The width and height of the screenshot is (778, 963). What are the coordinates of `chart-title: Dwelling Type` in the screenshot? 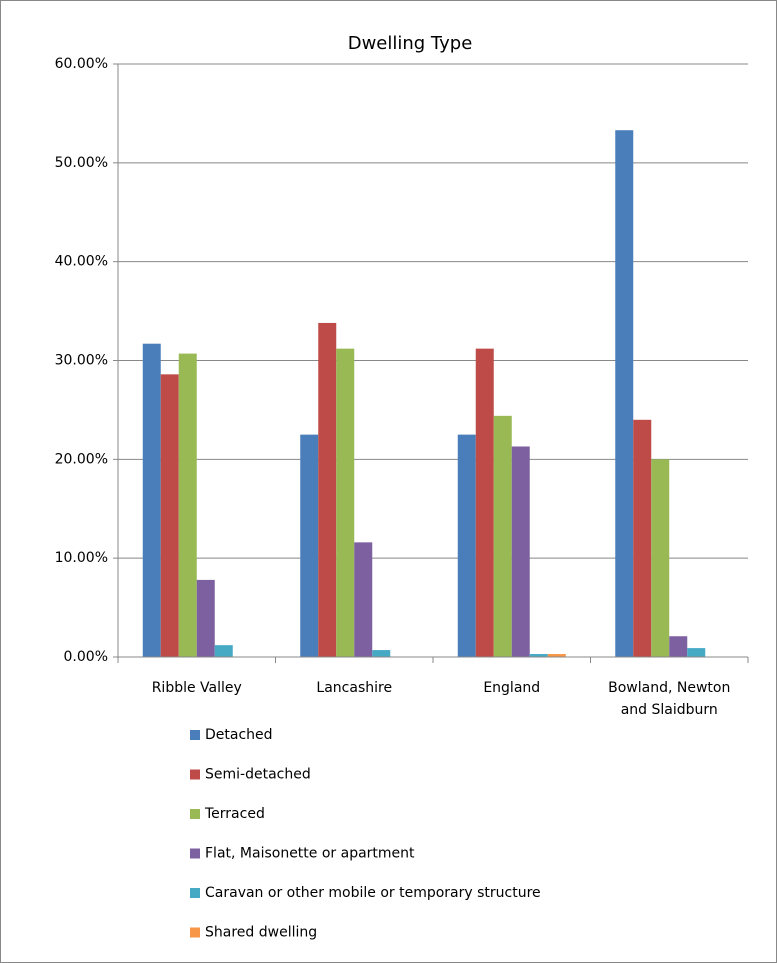 It's located at (410, 43).